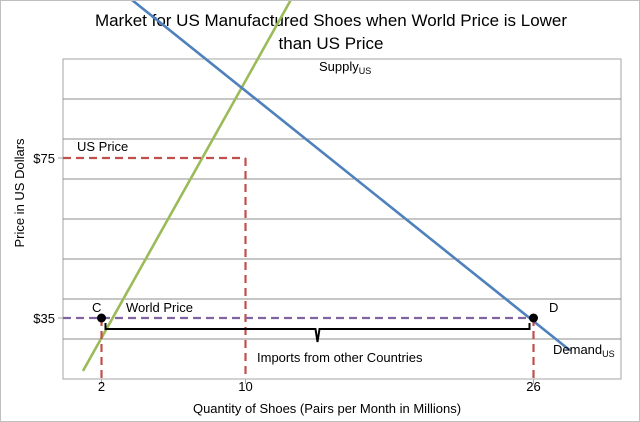 Image resolution: width=640 pixels, height=422 pixels. Describe the element at coordinates (101, 386) in the screenshot. I see `x-tick-label-2: 2` at that location.